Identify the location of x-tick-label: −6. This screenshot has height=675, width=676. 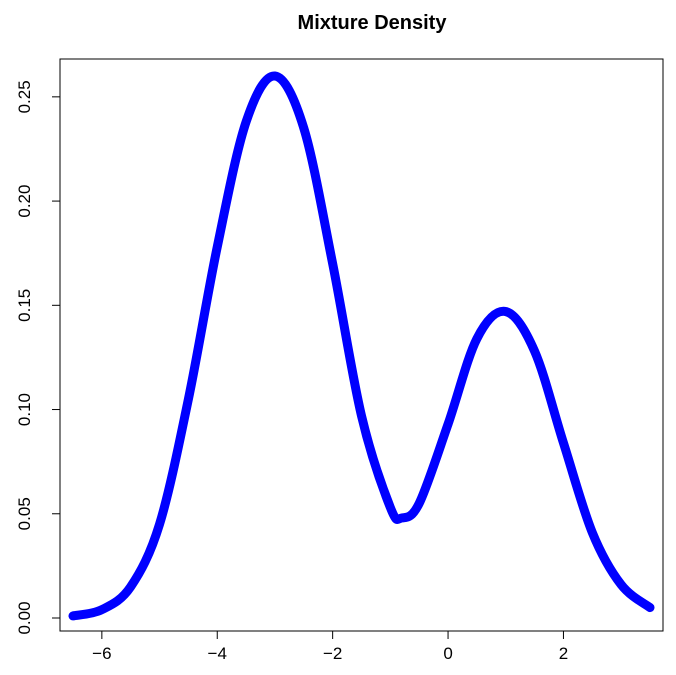
(101, 653).